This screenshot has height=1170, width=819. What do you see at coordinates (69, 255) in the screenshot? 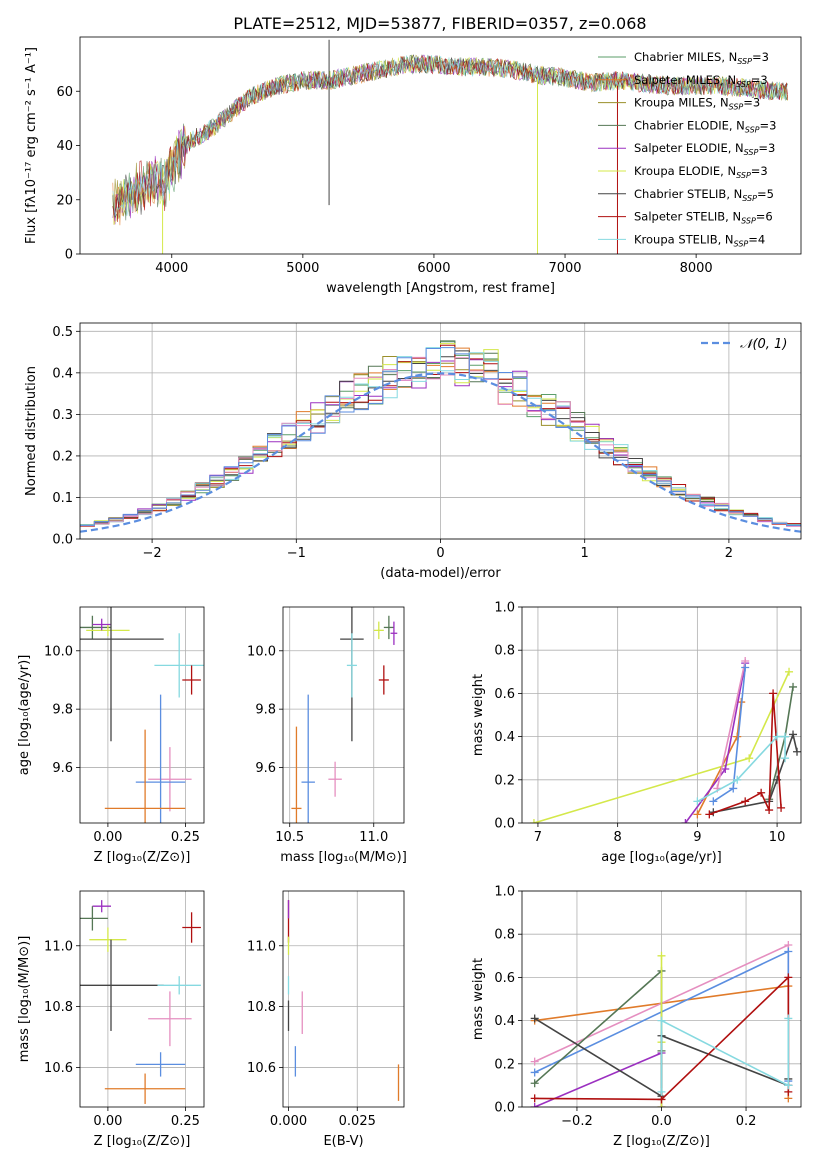
I see `y-tick-label: 0` at bounding box center [69, 255].